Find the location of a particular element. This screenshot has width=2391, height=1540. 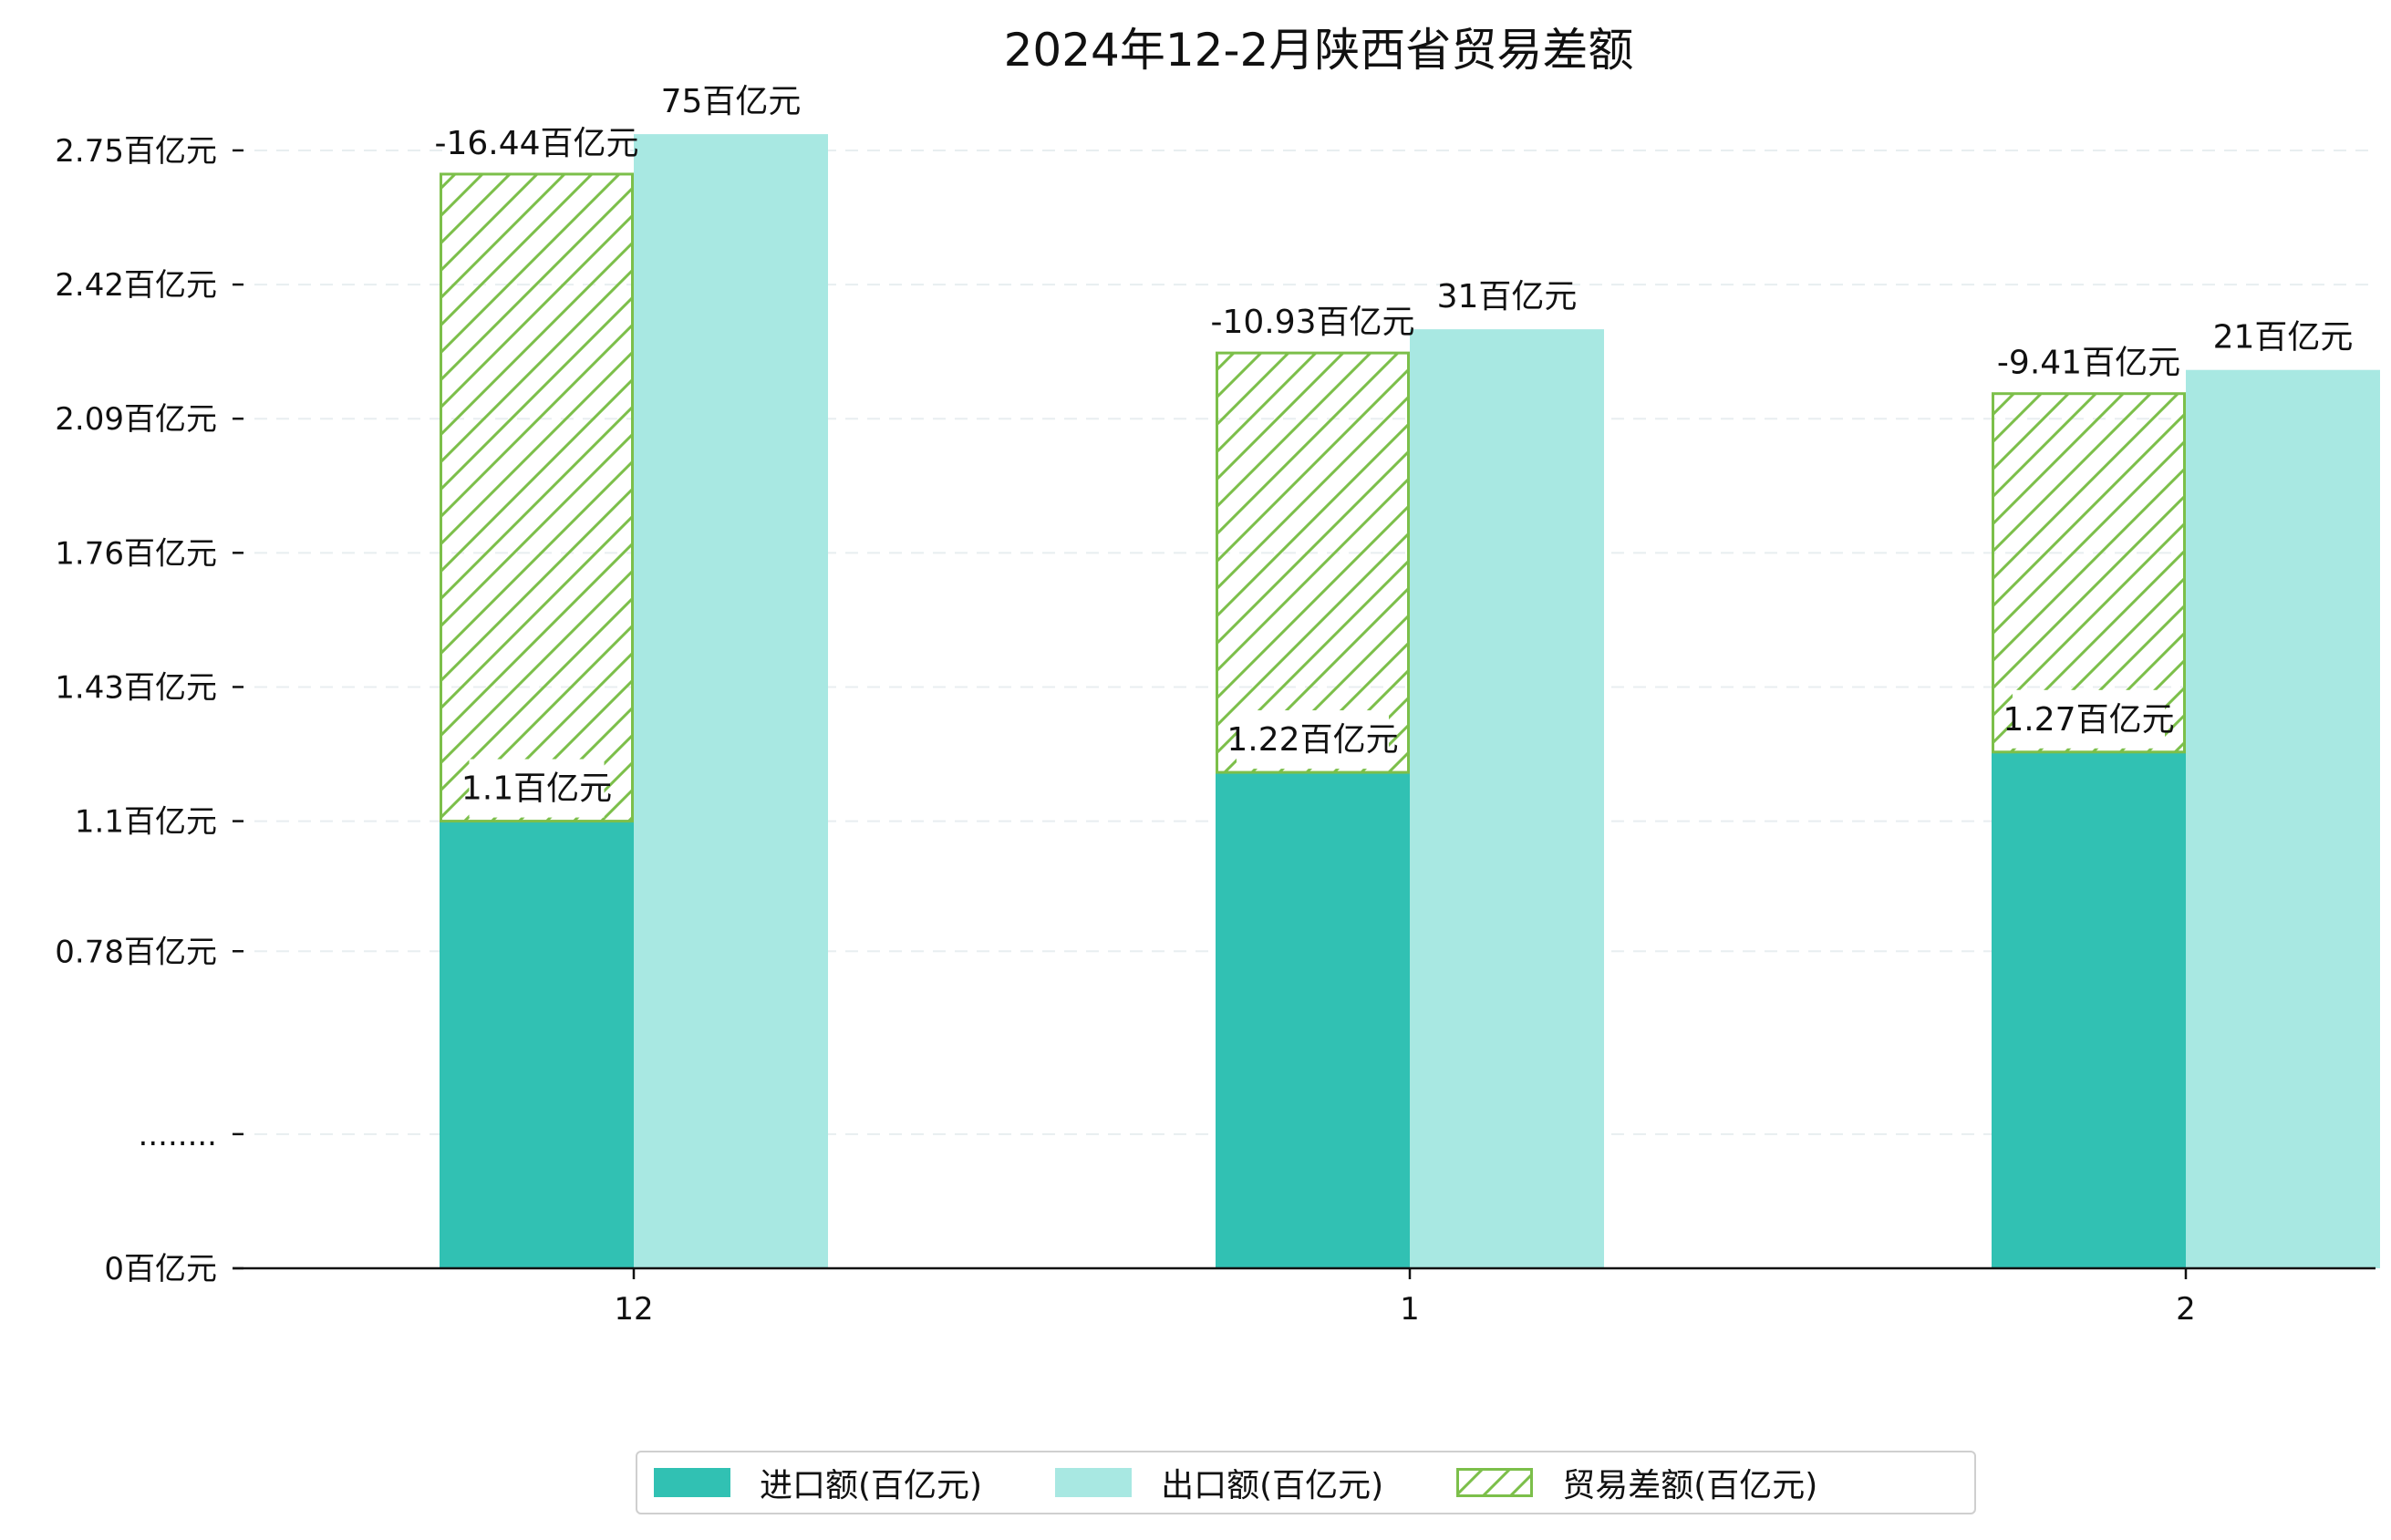

y-tick-label: 1.76百亿元 is located at coordinates (136, 553).